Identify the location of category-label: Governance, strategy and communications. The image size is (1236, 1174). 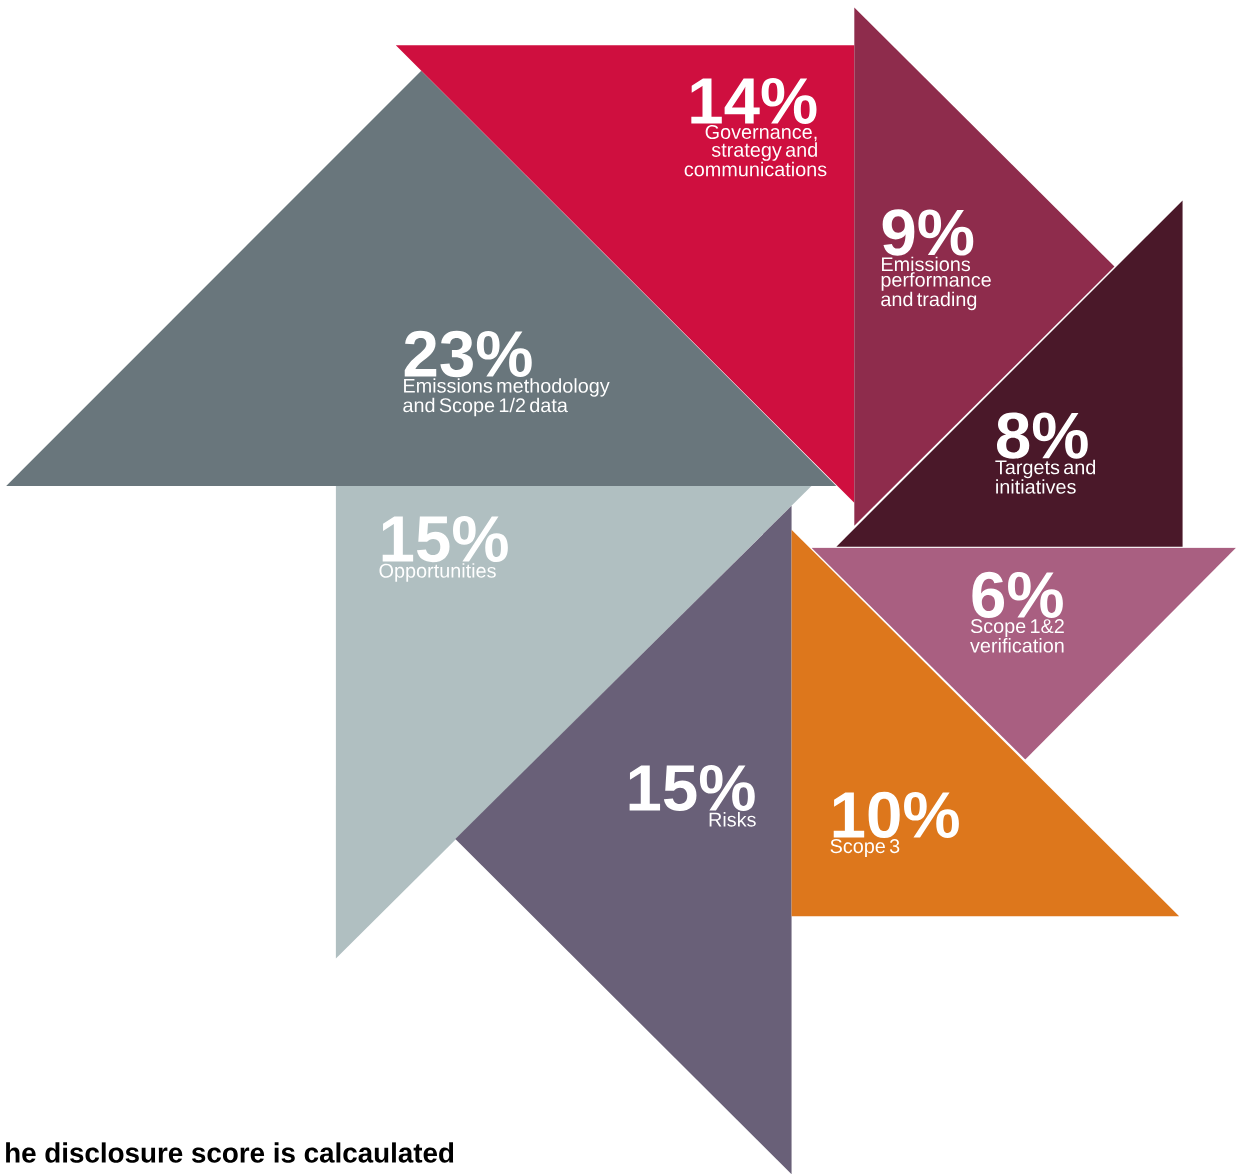
(755, 150).